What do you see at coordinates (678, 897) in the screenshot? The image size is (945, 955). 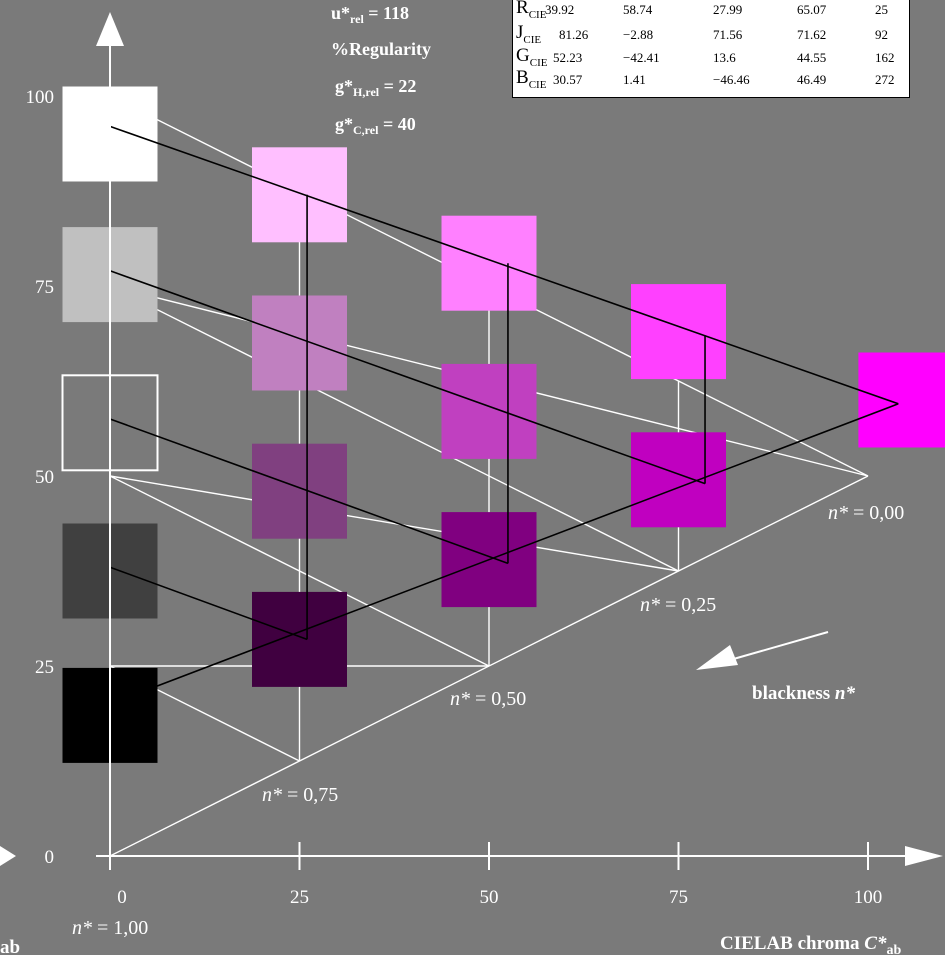 I see `x-tick-label: 75` at bounding box center [678, 897].